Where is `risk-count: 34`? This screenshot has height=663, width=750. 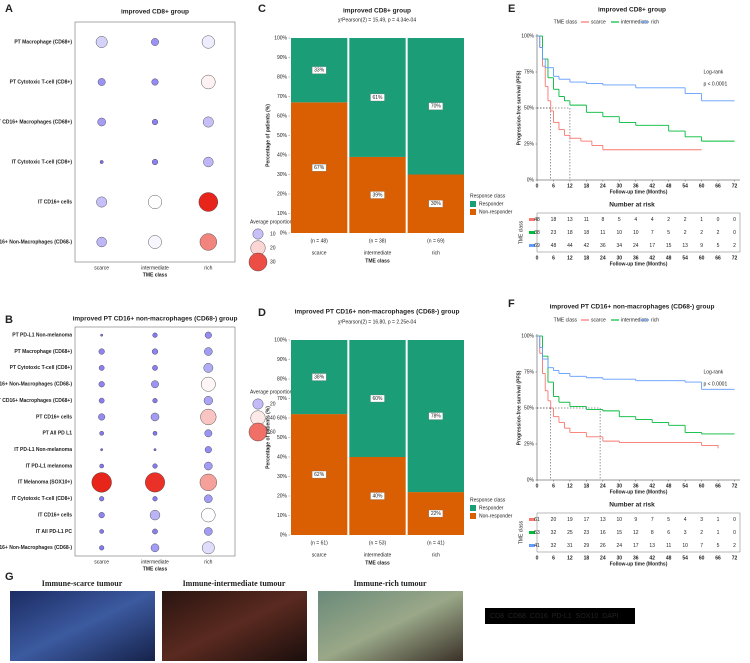 risk-count: 34 is located at coordinates (620, 246).